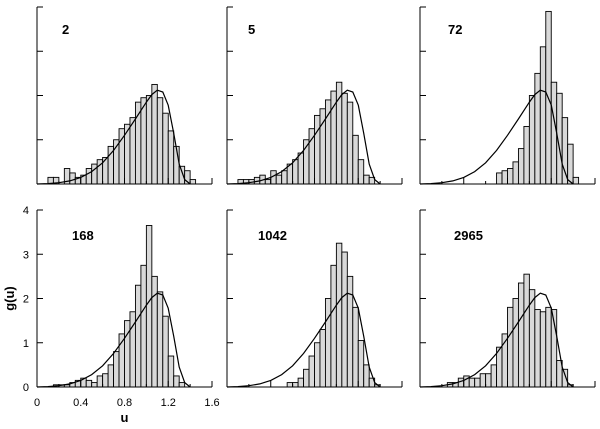 This screenshot has width=600, height=429. I want to click on panel-label: 5, so click(251, 29).